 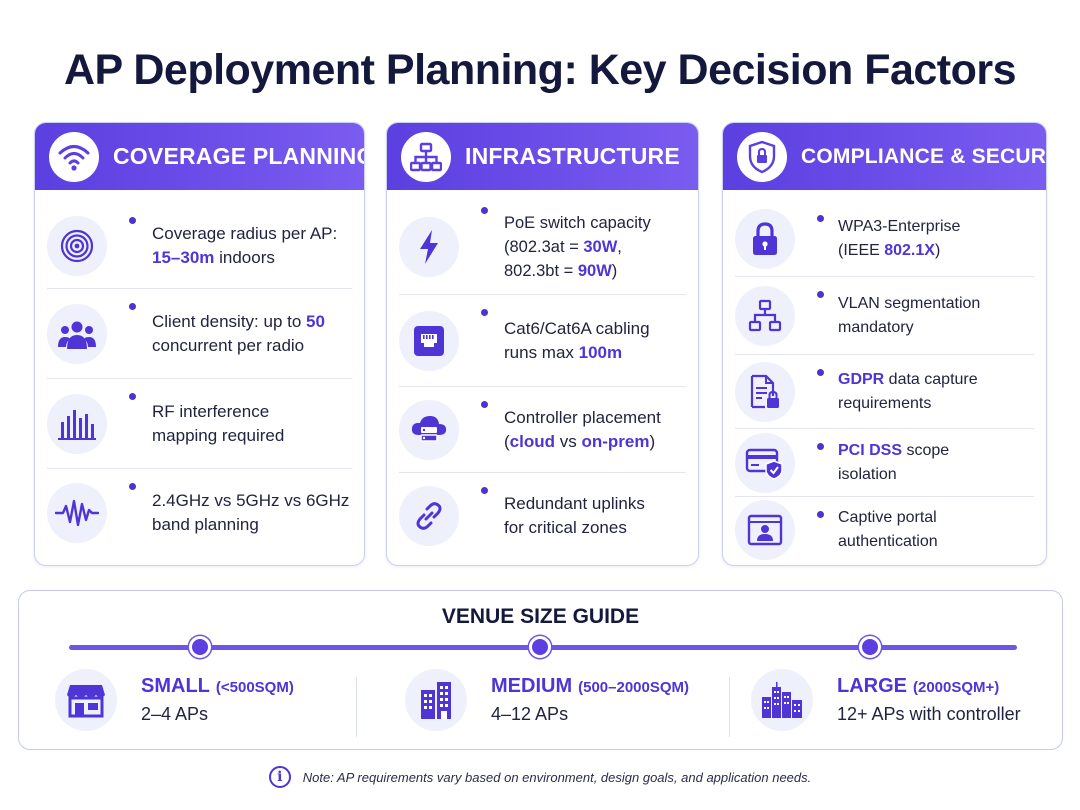 What do you see at coordinates (765, 530) in the screenshot?
I see `portal-user-icon` at bounding box center [765, 530].